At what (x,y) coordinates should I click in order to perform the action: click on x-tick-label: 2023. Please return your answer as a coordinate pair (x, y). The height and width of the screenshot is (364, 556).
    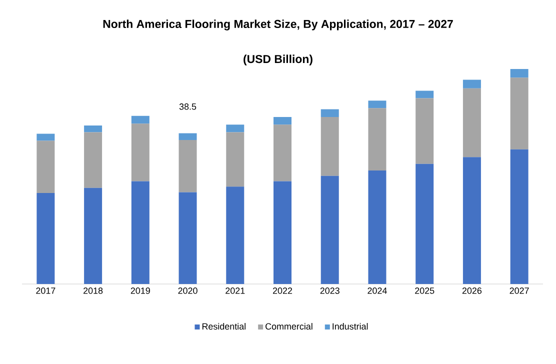
    Looking at the image, I should click on (330, 291).